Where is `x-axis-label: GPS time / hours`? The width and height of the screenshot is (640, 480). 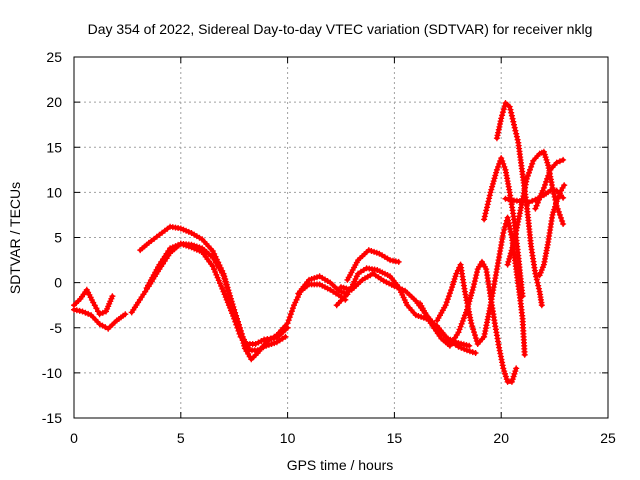
x-axis-label: GPS time / hours is located at coordinates (340, 465).